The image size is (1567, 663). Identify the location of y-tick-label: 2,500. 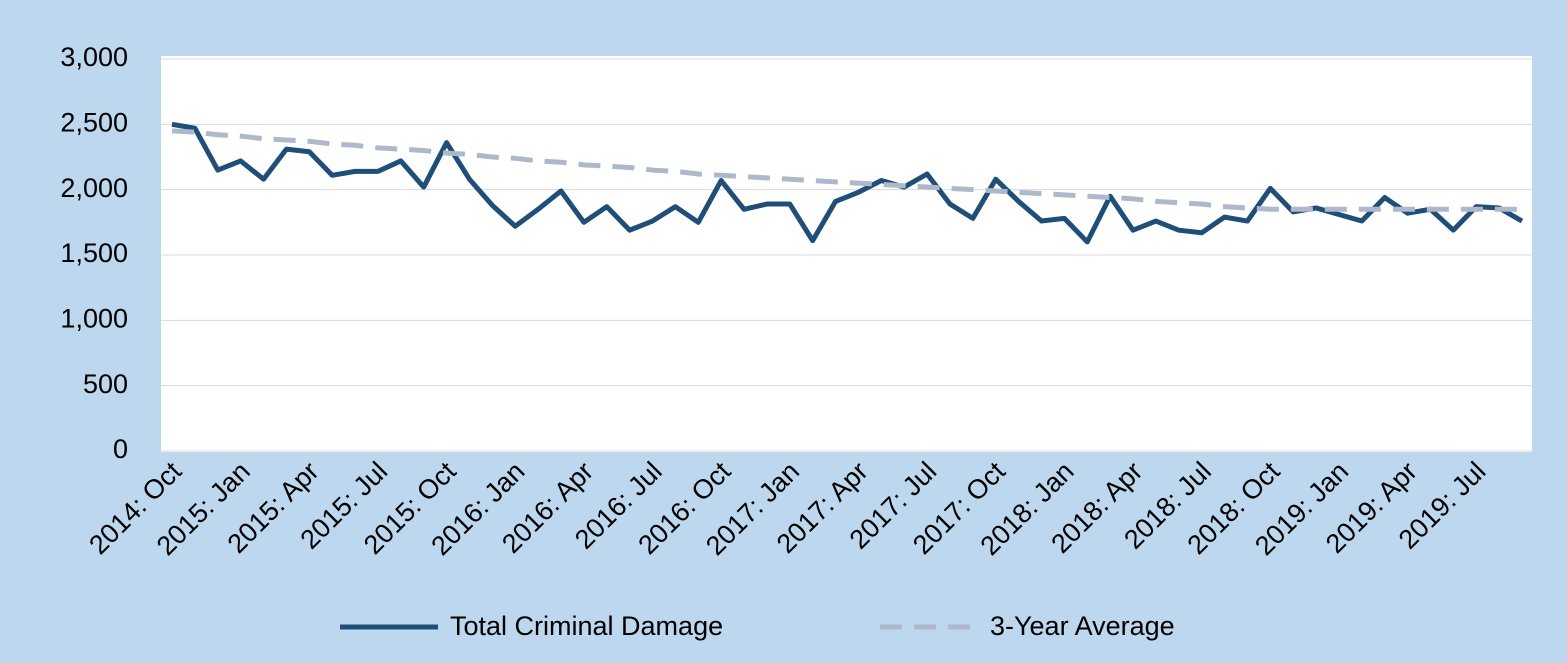
(94, 122).